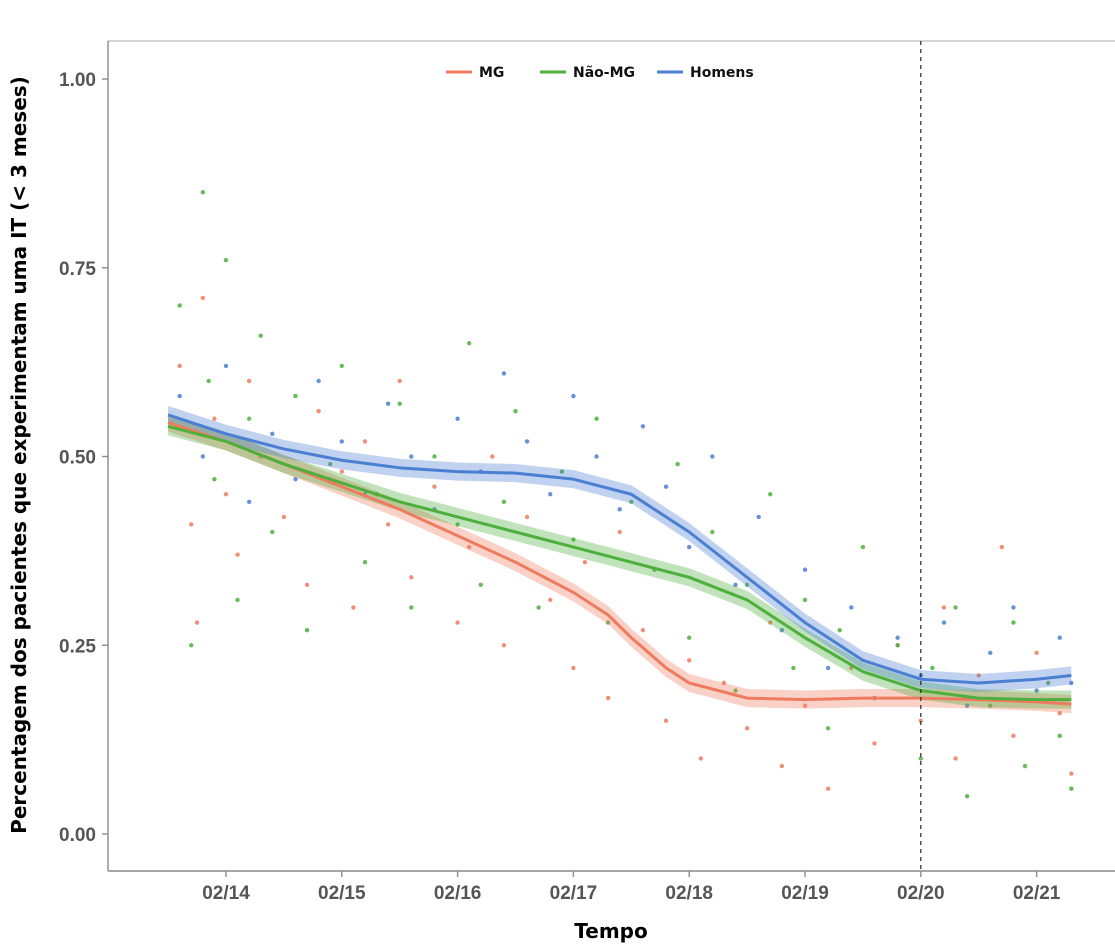 The height and width of the screenshot is (949, 1115). Describe the element at coordinates (77, 458) in the screenshot. I see `y-tick-label: 0.50` at that location.